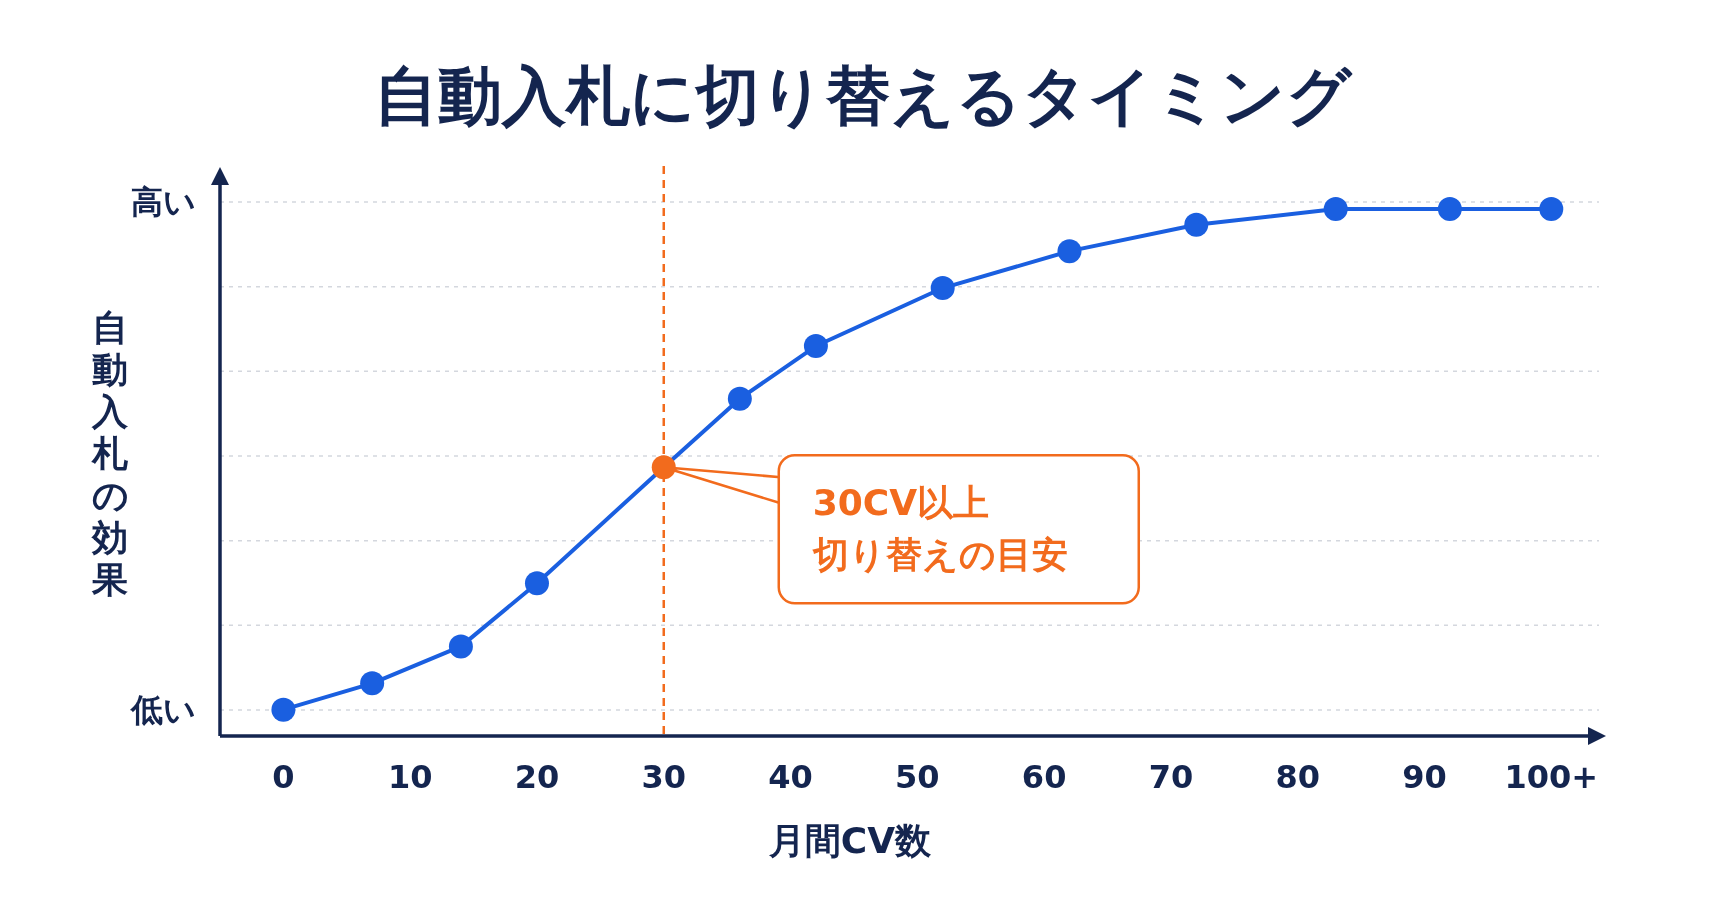 The image size is (1727, 911). What do you see at coordinates (939, 555) in the screenshot?
I see `annotation: 切り替えの目安` at bounding box center [939, 555].